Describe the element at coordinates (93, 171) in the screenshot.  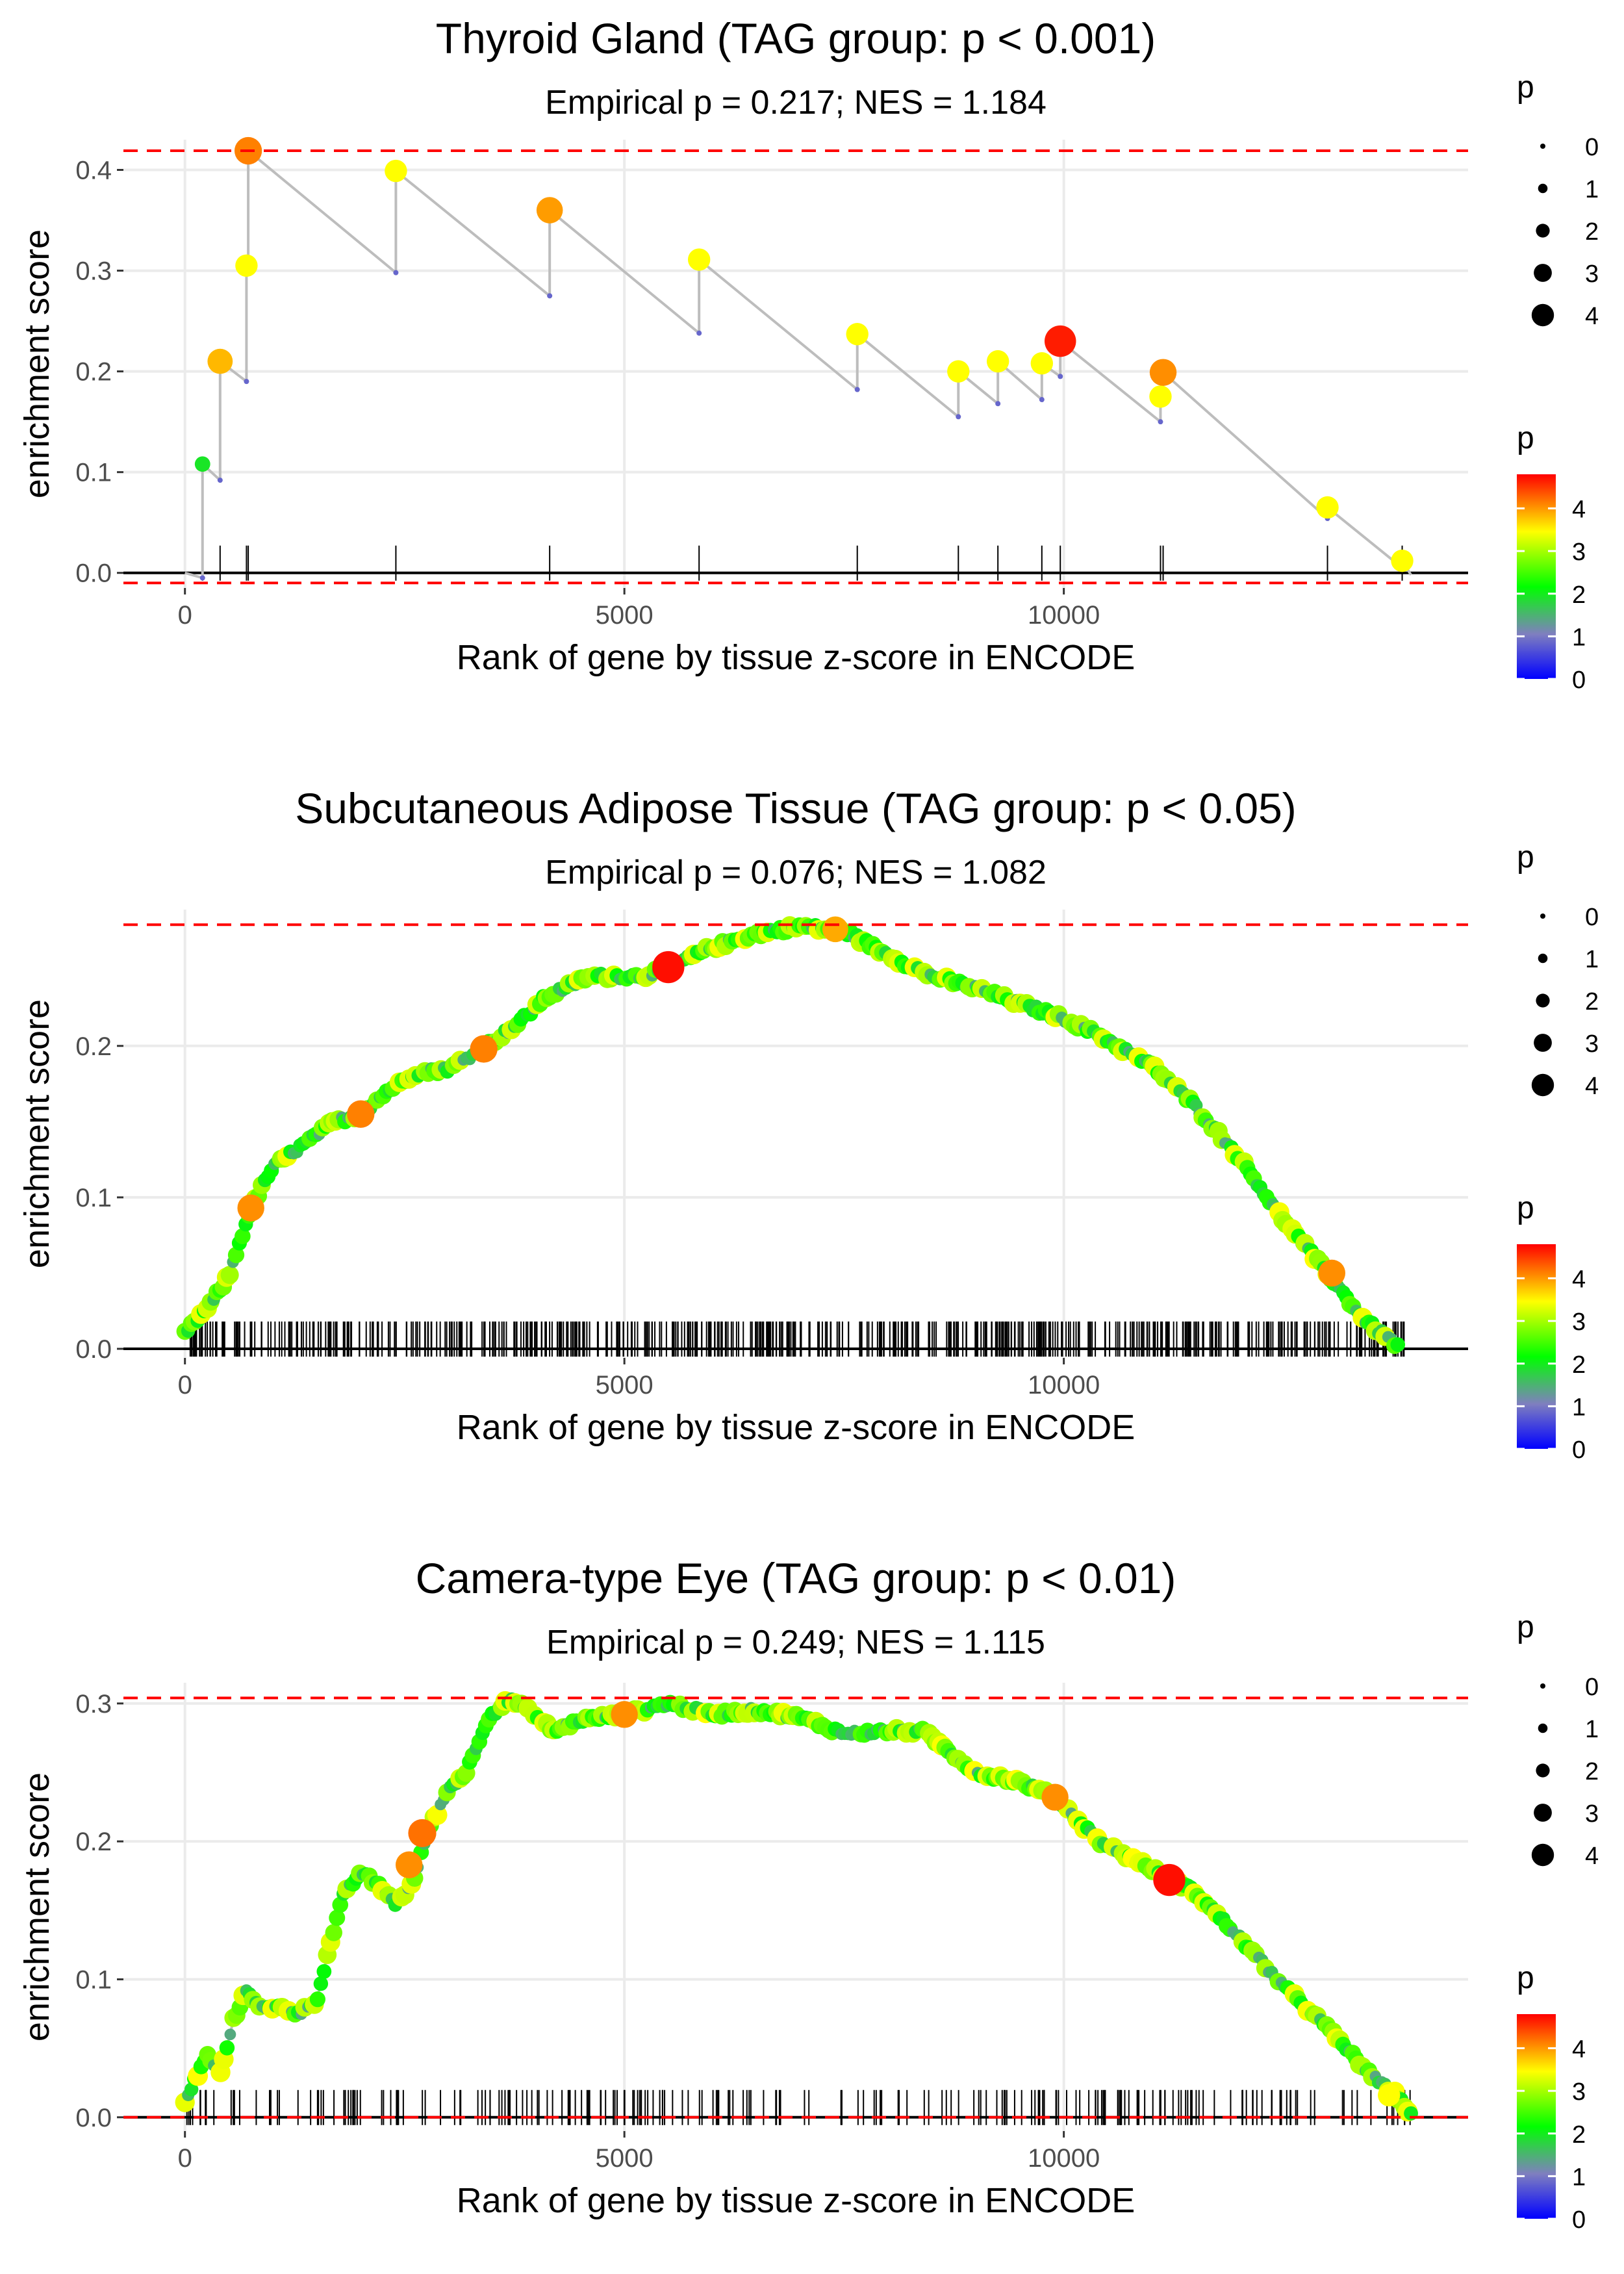
I see `y-tick-label: 0.4` at that location.